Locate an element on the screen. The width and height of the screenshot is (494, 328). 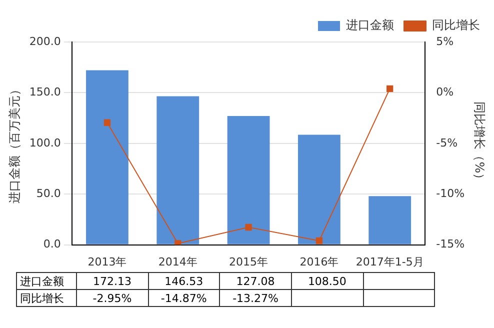
x-tick-label: 2014年 is located at coordinates (178, 261).